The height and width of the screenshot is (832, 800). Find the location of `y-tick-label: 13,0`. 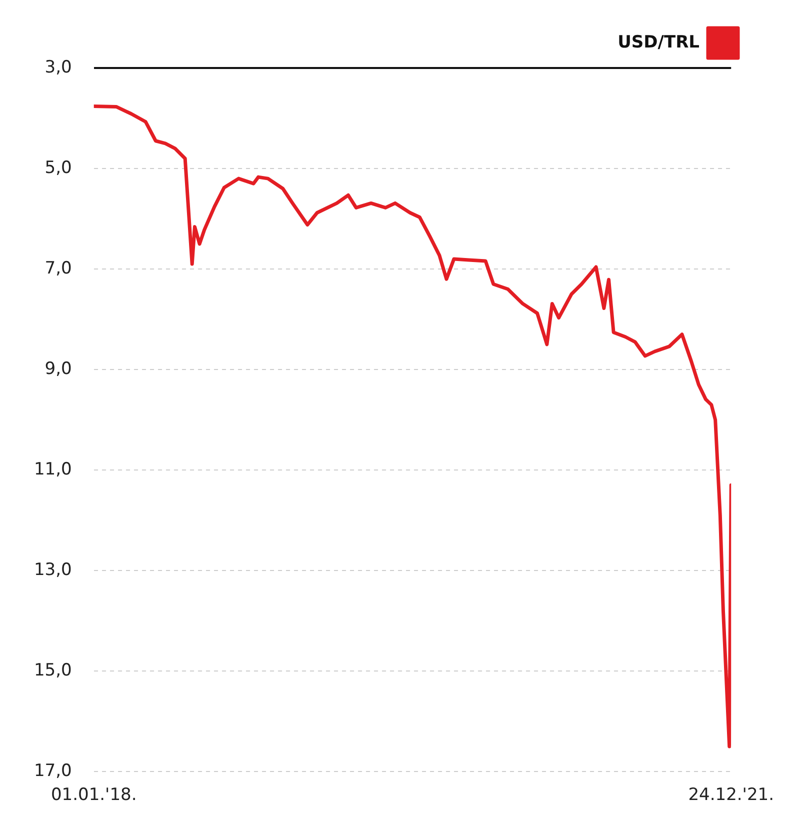

y-tick-label: 13,0 is located at coordinates (53, 570).